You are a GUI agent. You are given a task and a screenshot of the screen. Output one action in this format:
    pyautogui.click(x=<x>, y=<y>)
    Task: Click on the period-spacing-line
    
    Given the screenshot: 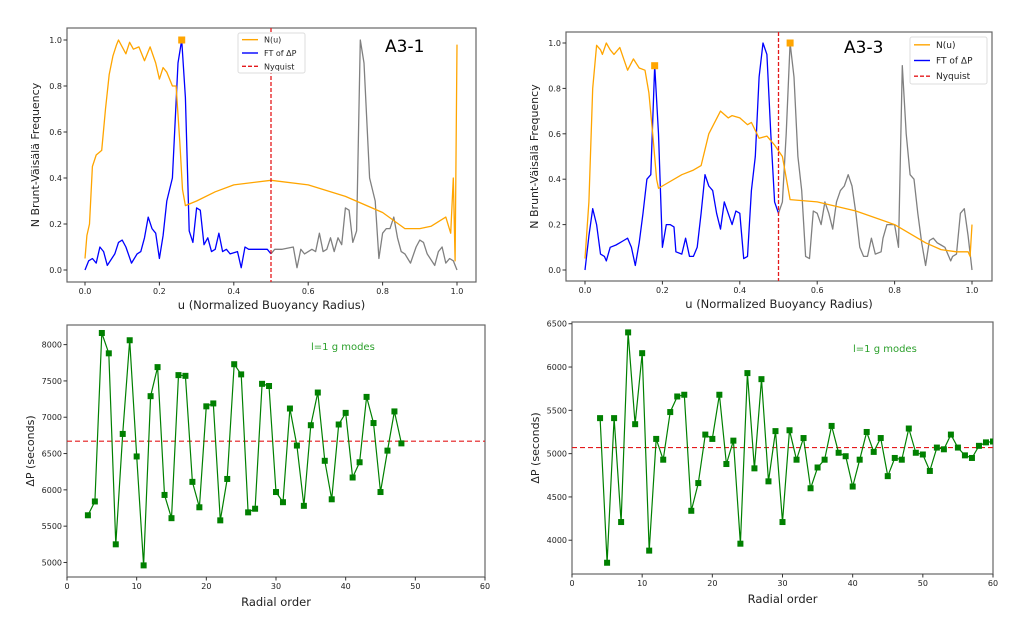 What is the action you would take?
    pyautogui.click(x=244, y=449)
    